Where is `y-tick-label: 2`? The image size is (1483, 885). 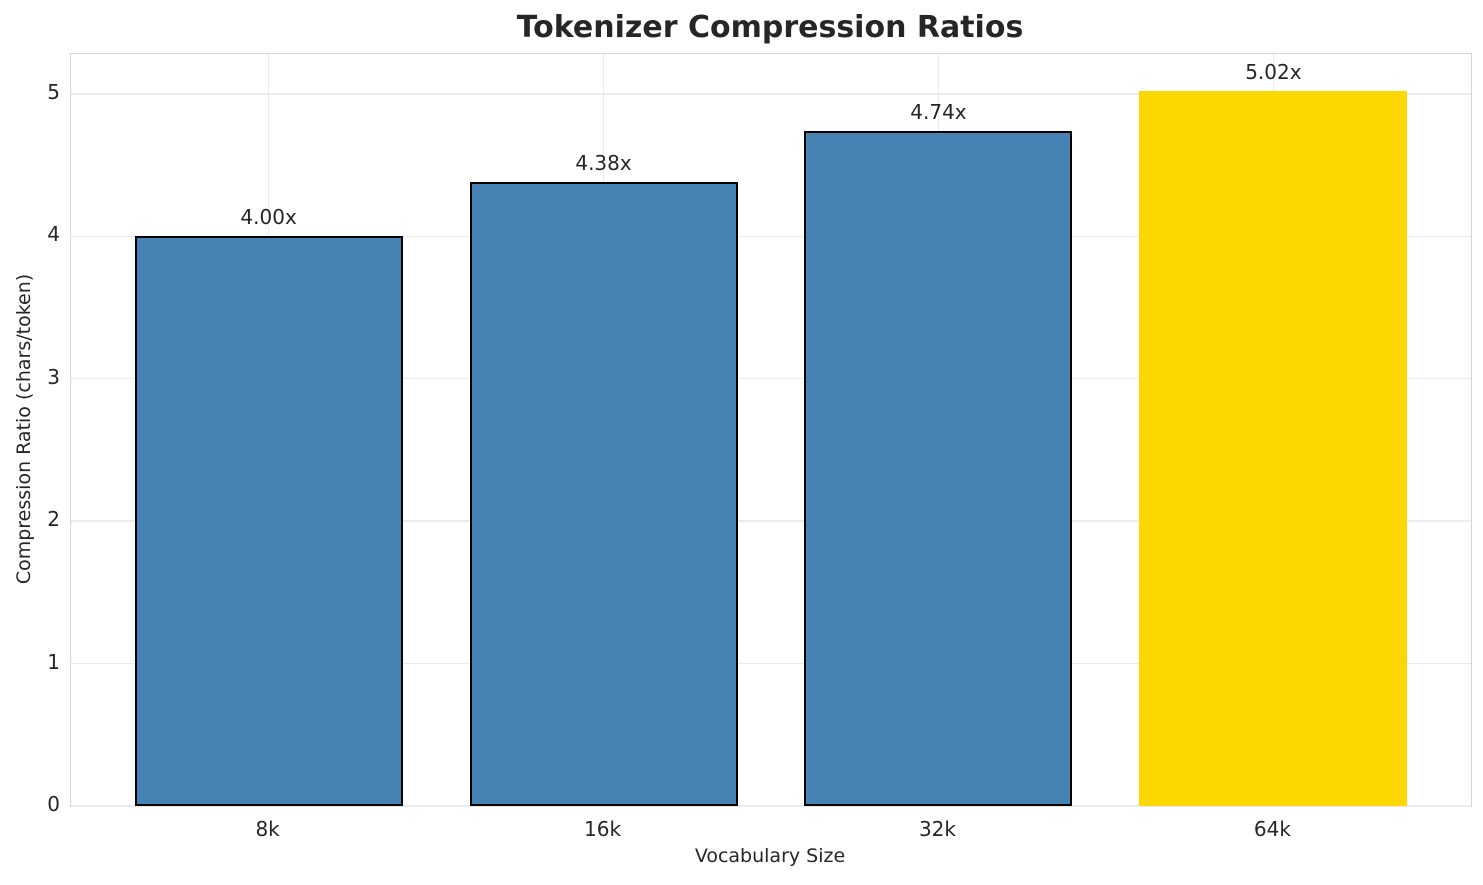
y-tick-label: 2 is located at coordinates (53, 519).